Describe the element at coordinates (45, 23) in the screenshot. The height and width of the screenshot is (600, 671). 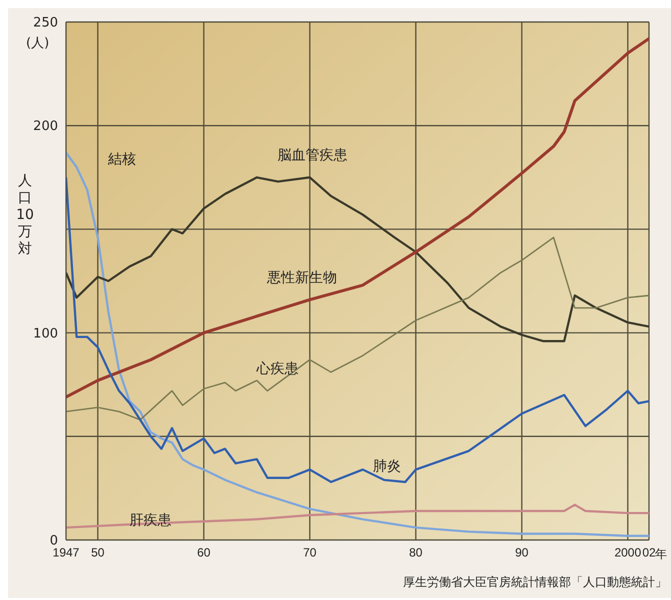
I see `y-tick-label: 250` at that location.